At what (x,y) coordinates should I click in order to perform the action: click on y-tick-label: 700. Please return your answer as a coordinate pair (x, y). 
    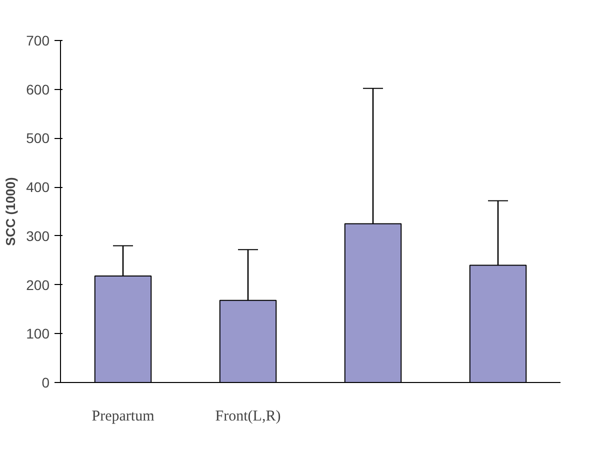
    Looking at the image, I should click on (38, 40).